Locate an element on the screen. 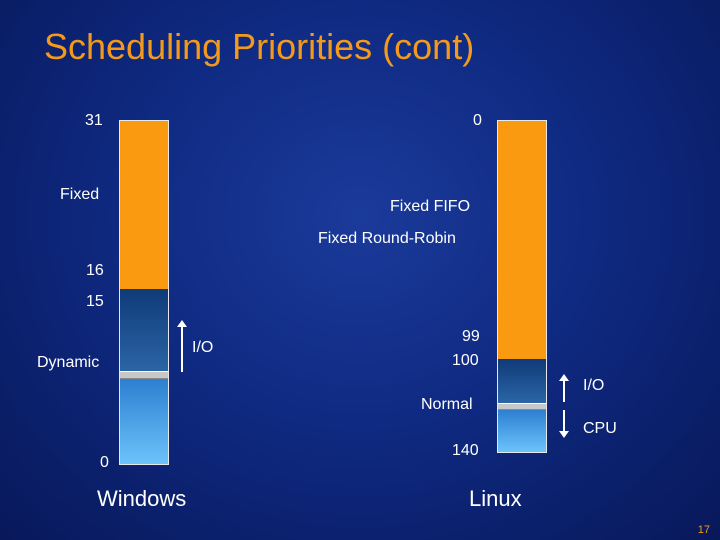  linux-normal-upper-segment is located at coordinates (522, 381).